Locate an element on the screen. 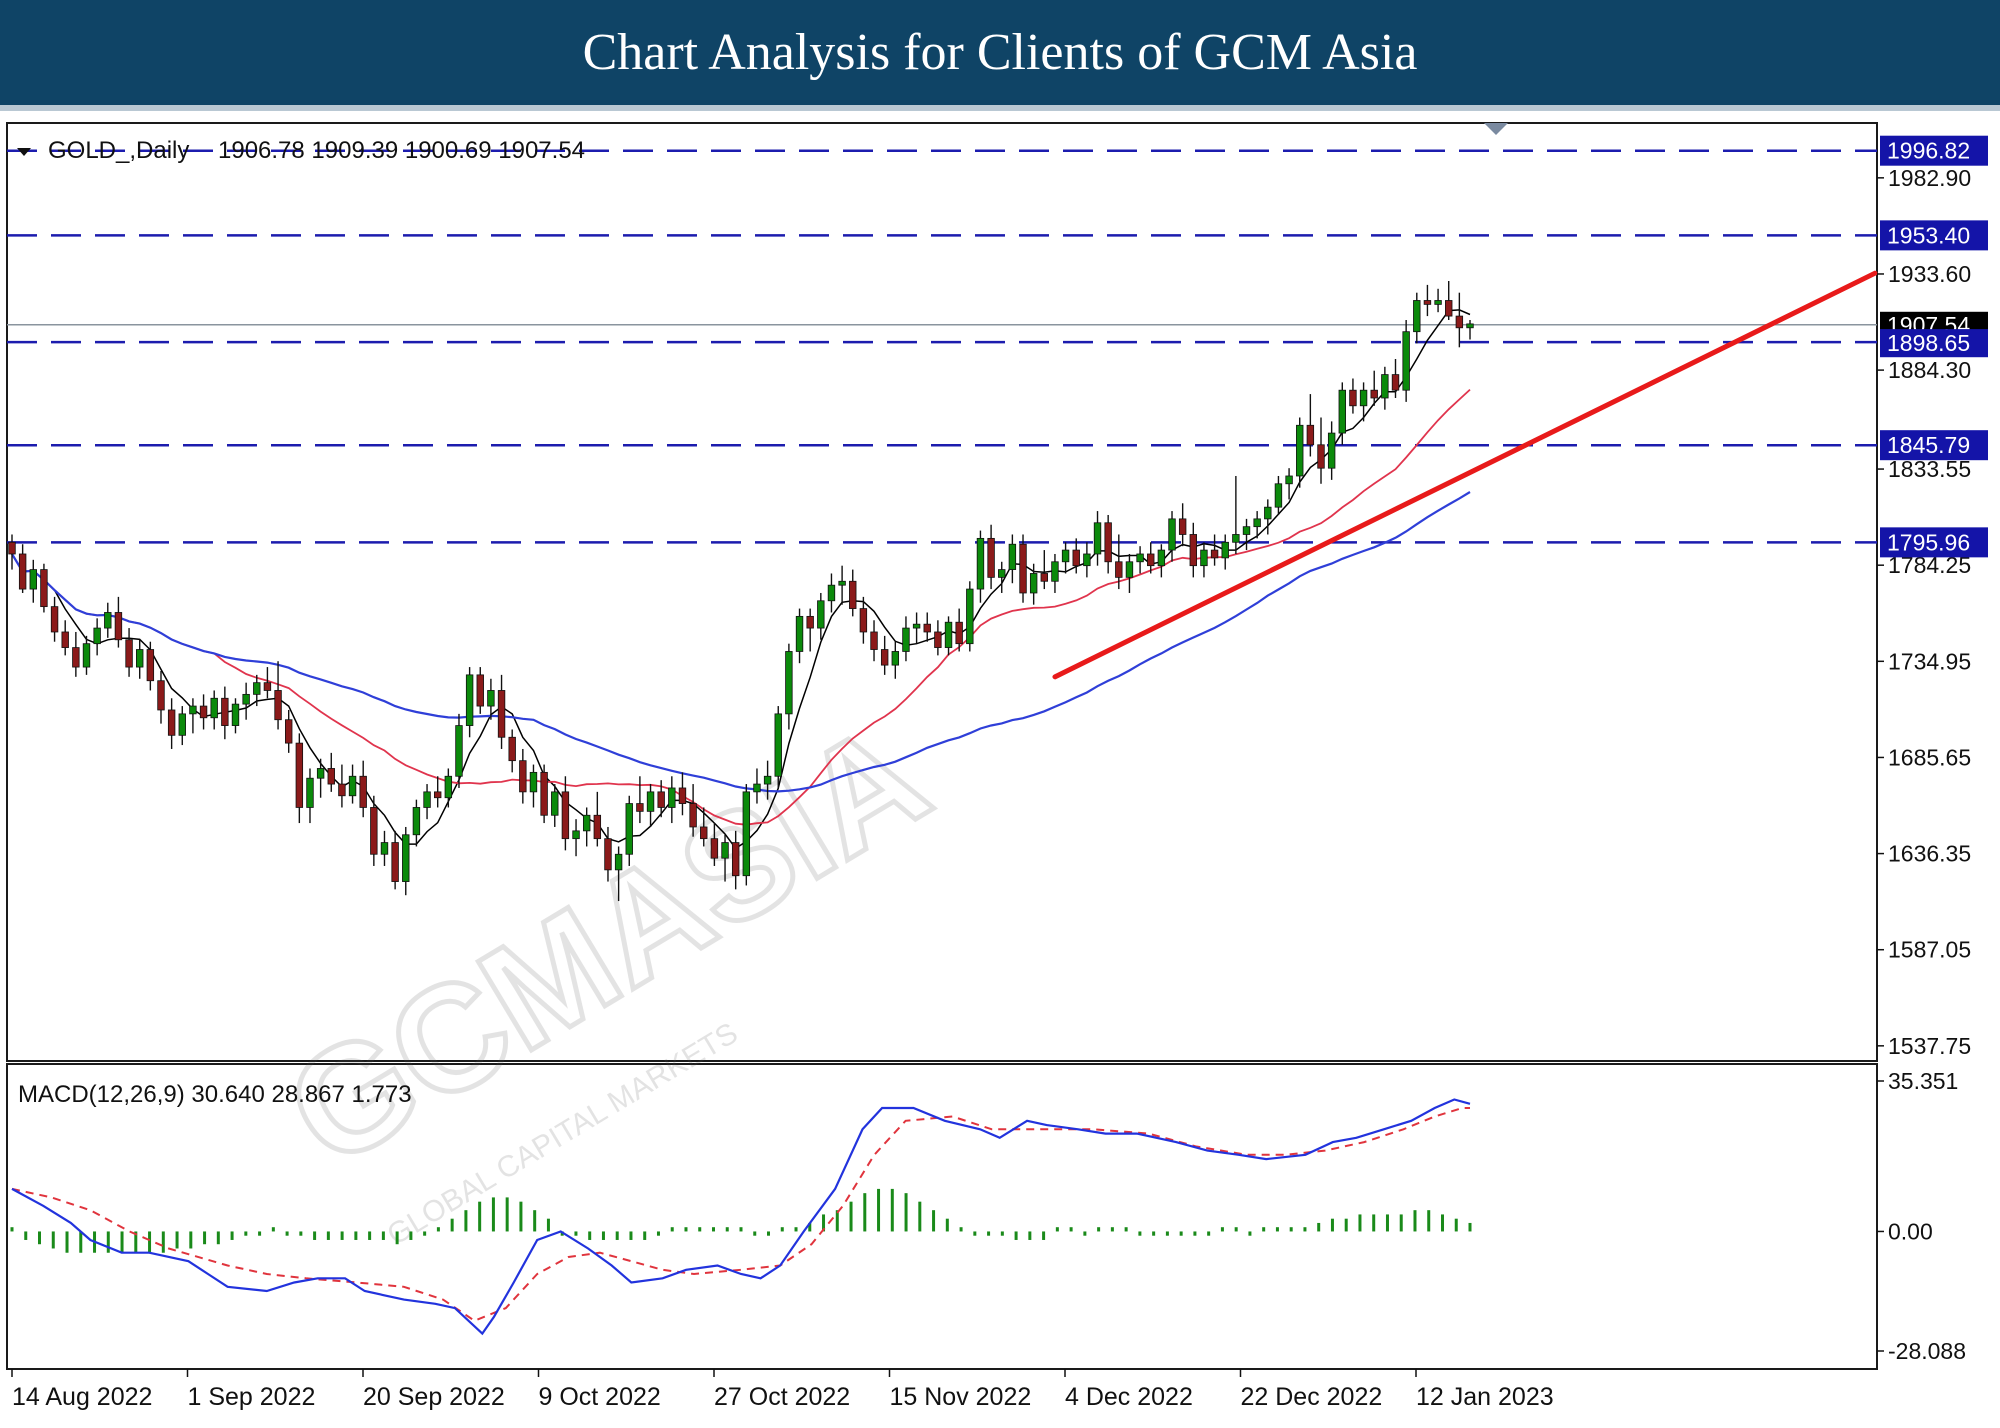 Image resolution: width=2000 pixels, height=1428 pixels. y-tick-label: 1734.95 is located at coordinates (1929, 661).